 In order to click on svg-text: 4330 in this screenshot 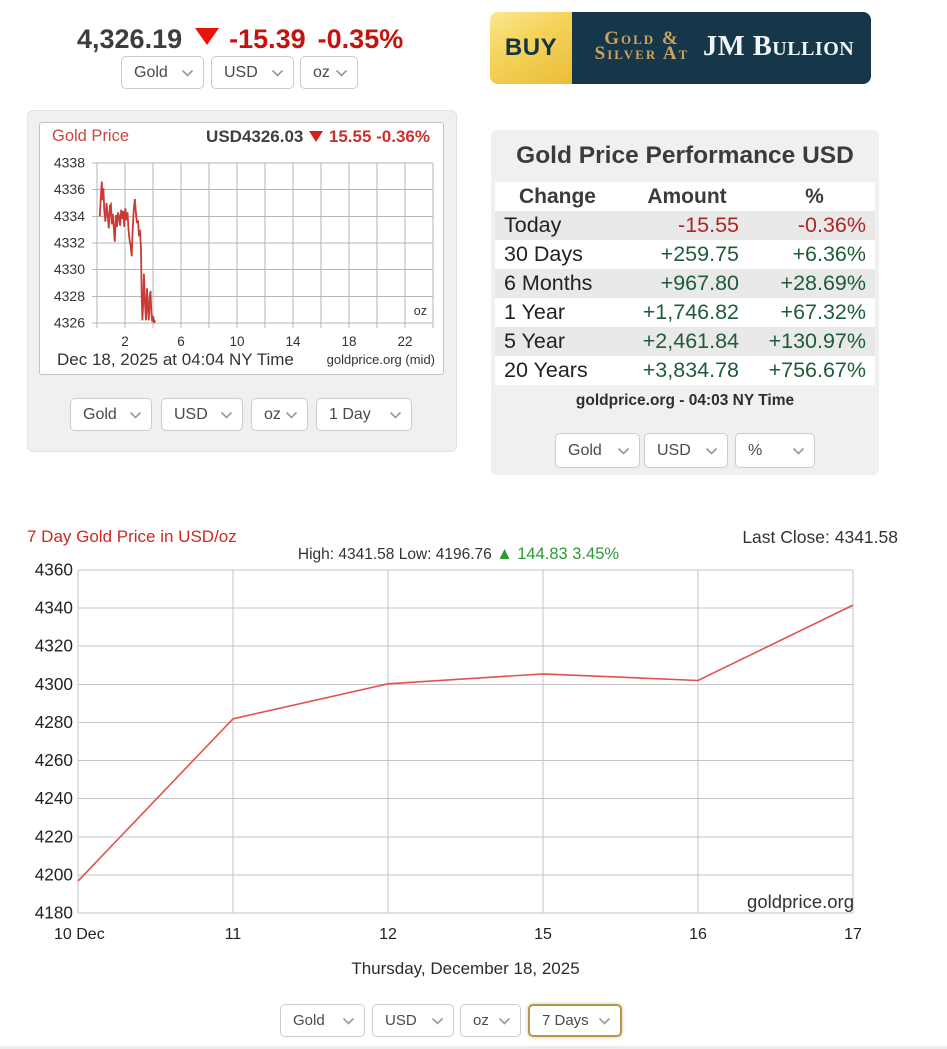, I will do `click(69, 269)`.